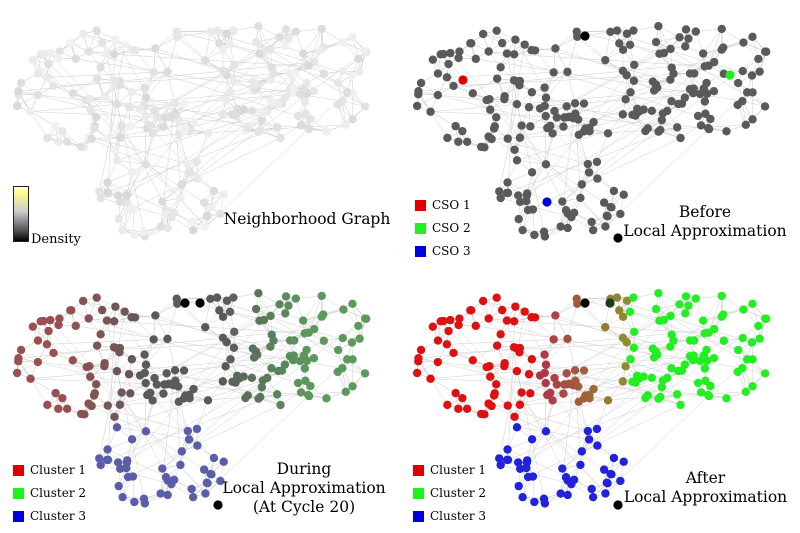  Describe the element at coordinates (304, 488) in the screenshot. I see `caption-line: Local Approximation` at that location.